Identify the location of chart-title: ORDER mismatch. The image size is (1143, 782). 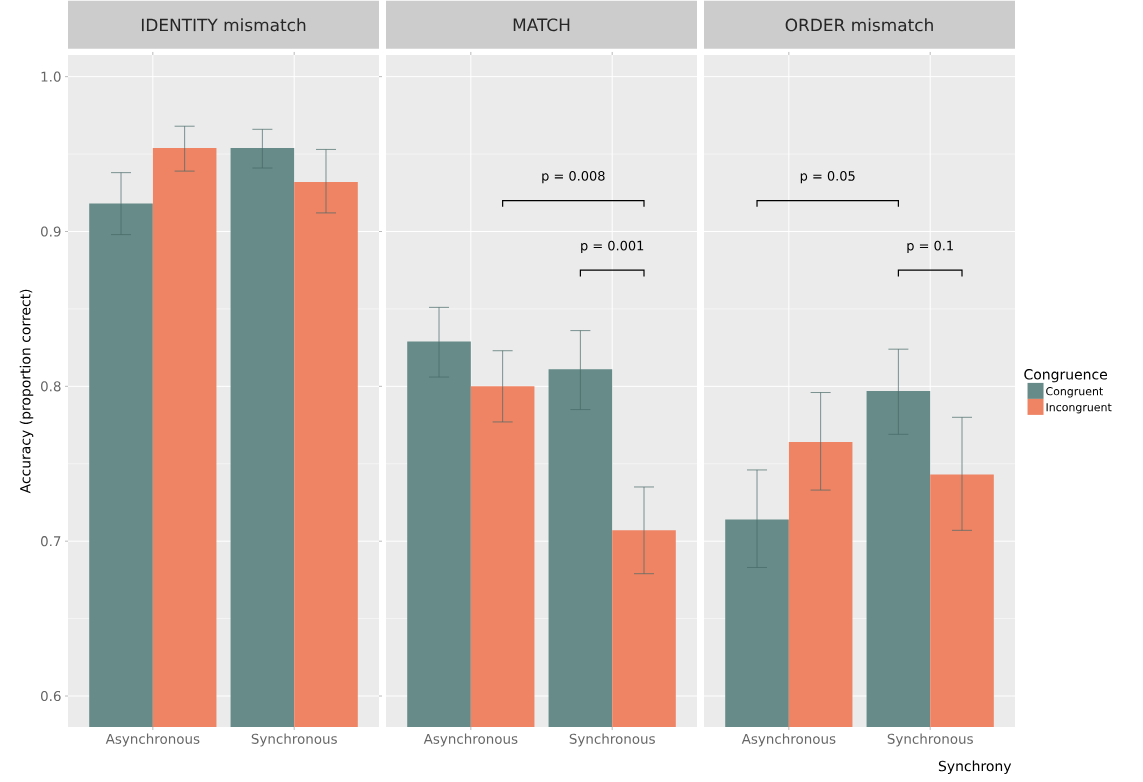
(859, 25).